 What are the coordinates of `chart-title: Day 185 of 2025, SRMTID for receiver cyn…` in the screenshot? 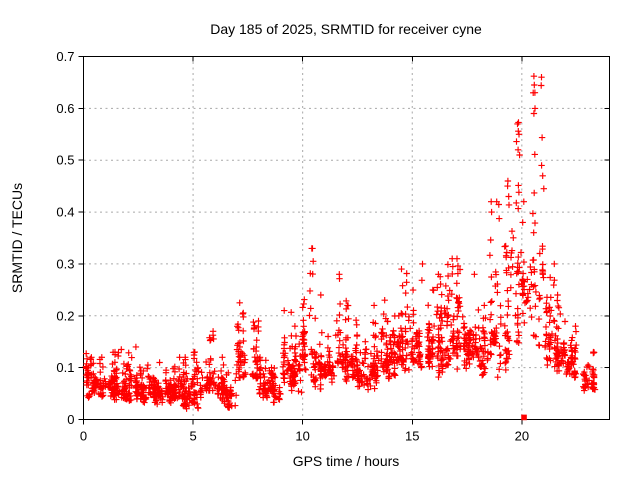 It's located at (346, 29).